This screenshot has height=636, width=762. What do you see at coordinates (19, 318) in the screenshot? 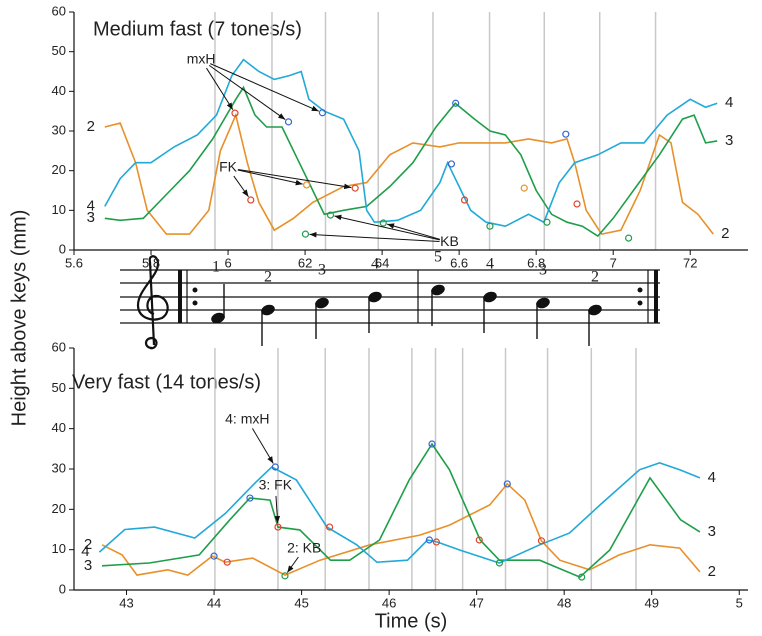
I see `y-axis-label: Height above keys (mm)` at bounding box center [19, 318].